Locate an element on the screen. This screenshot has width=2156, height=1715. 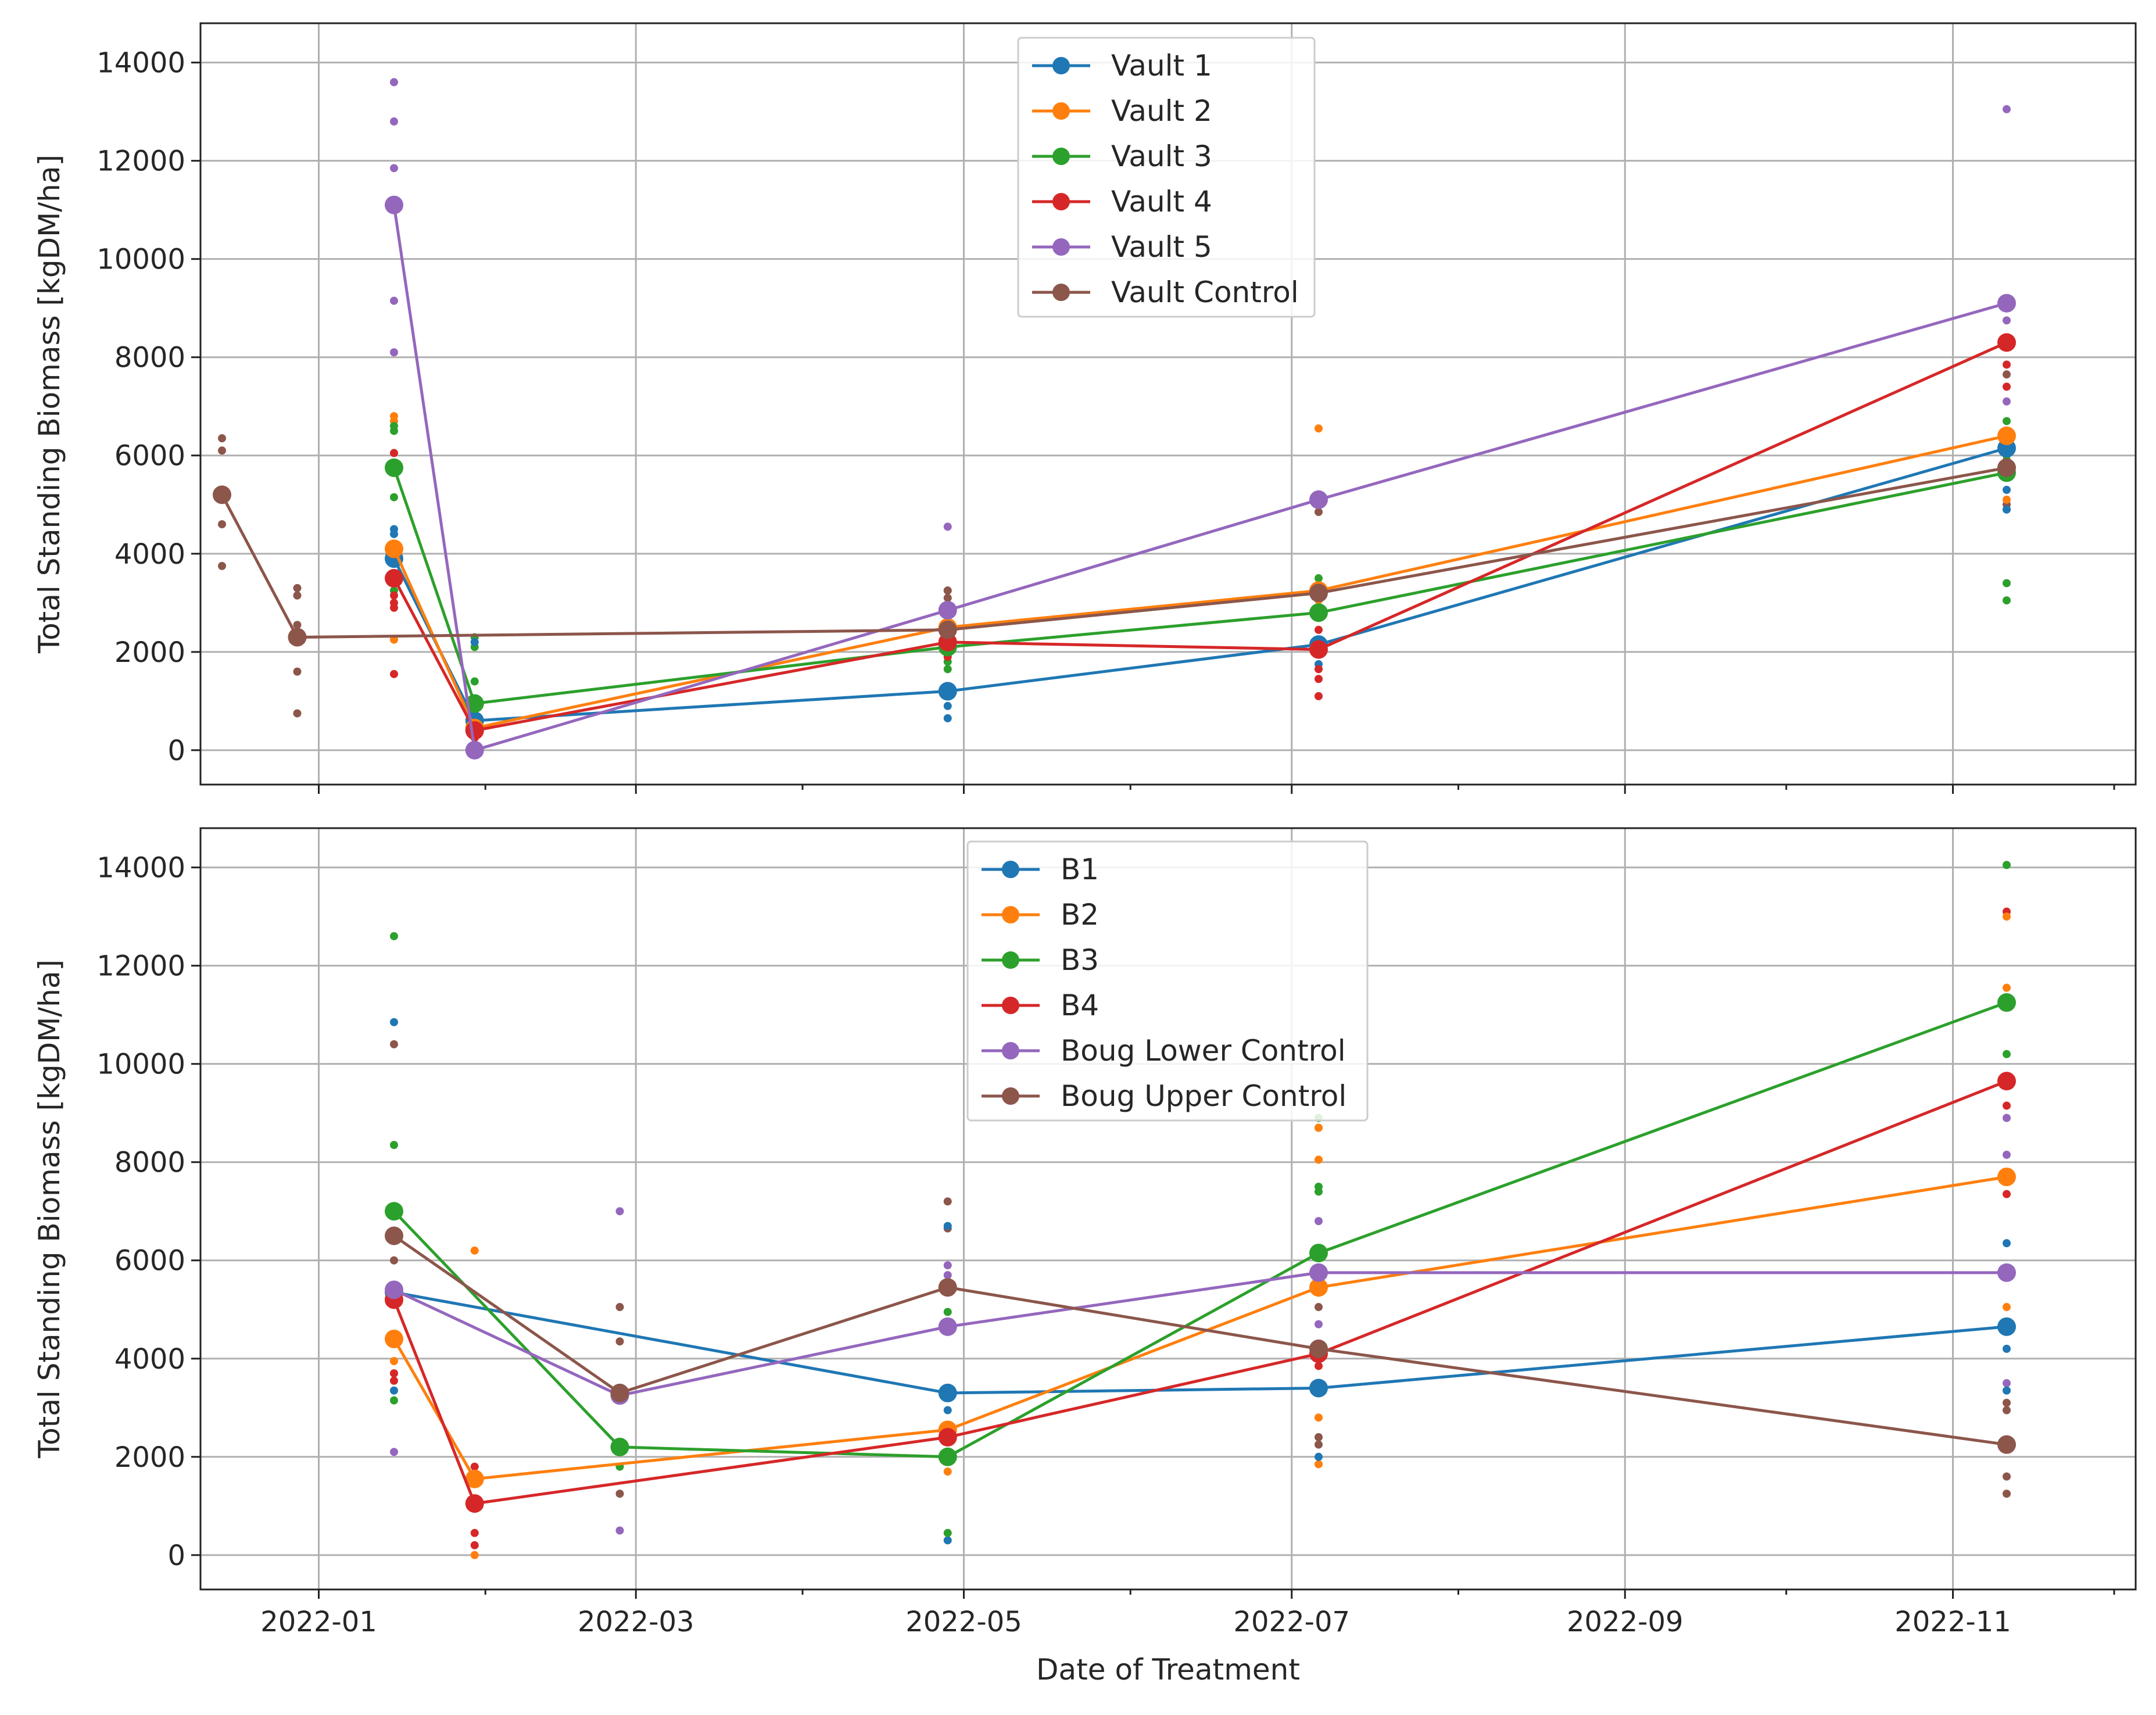
y-tick-label: 12000 is located at coordinates (140, 161).